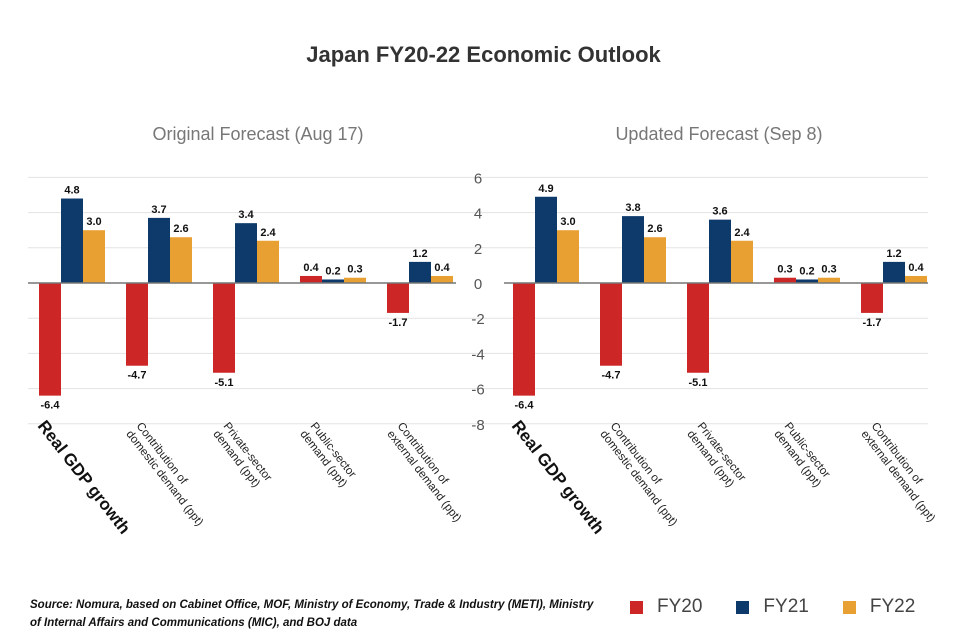 The width and height of the screenshot is (967, 641). What do you see at coordinates (477, 354) in the screenshot?
I see `y-tick-label: -4` at bounding box center [477, 354].